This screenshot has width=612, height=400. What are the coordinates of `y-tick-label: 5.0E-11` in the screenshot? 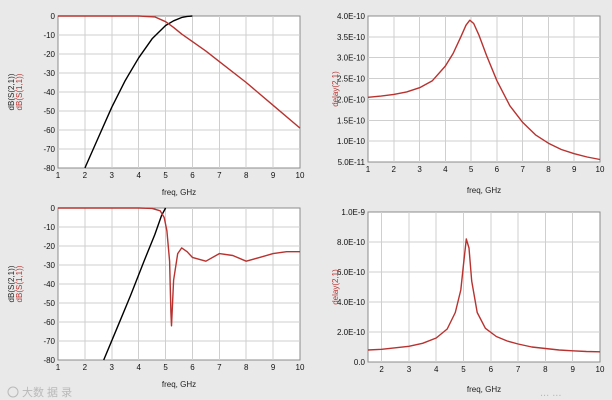 It's located at (352, 162).